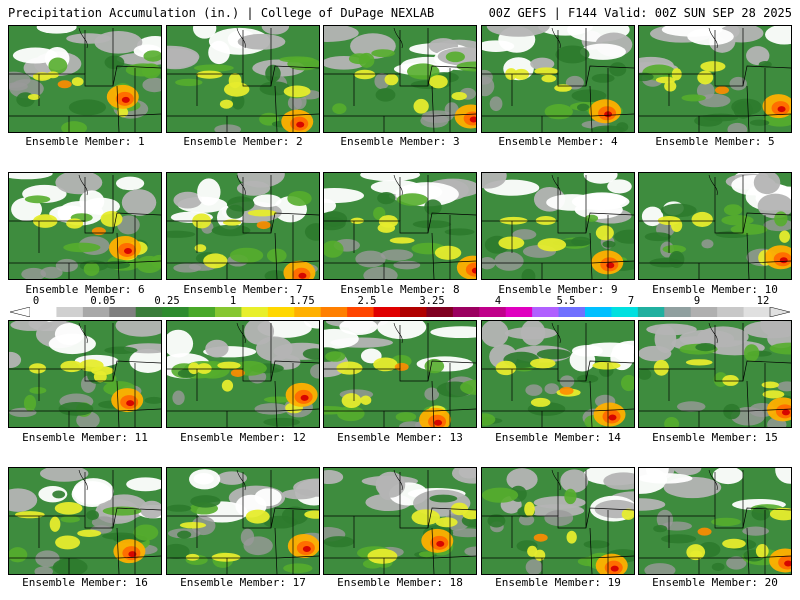  What do you see at coordinates (243, 437) in the screenshot?
I see `ensemble-member-label: Ensemble Member: 12` at bounding box center [243, 437].